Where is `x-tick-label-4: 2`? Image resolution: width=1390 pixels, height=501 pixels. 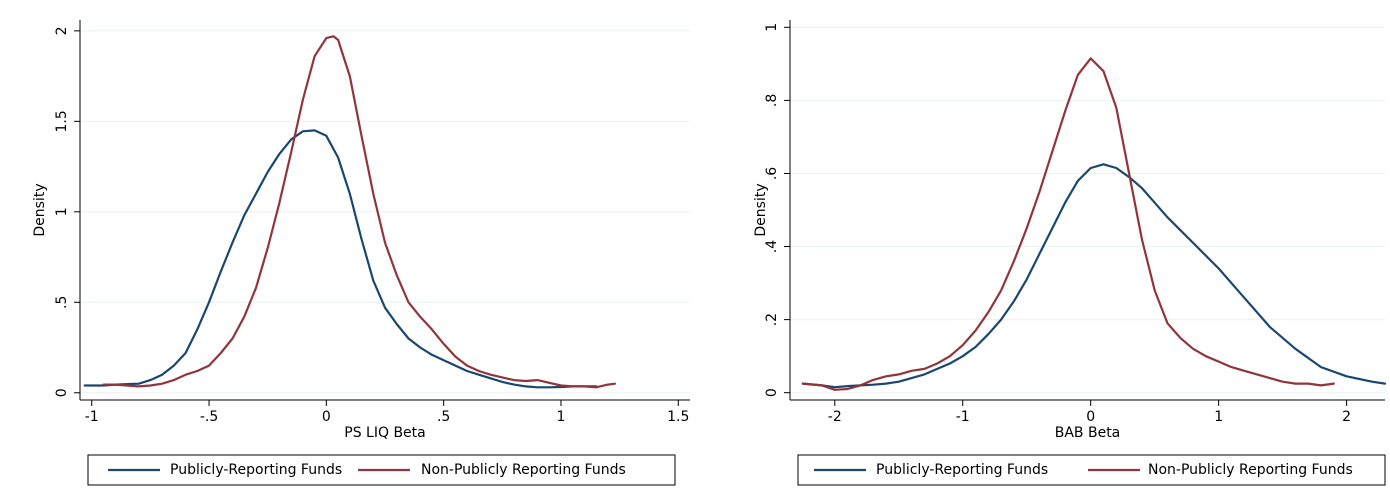
x-tick-label-4: 2 is located at coordinates (1346, 417).